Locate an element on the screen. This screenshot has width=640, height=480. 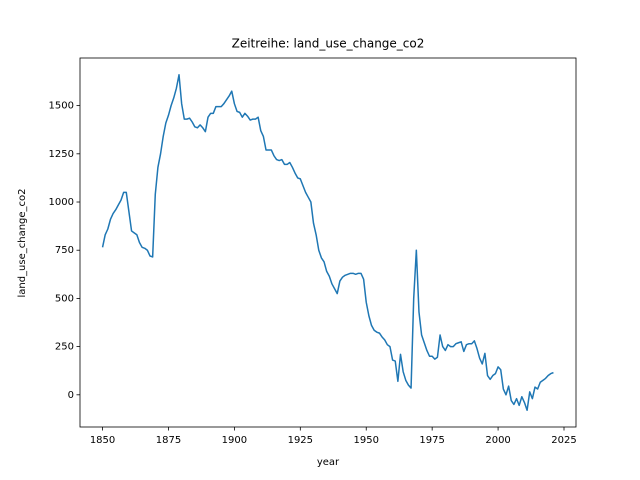
y-axis-label: land_use_change_co2 is located at coordinates (22, 242).